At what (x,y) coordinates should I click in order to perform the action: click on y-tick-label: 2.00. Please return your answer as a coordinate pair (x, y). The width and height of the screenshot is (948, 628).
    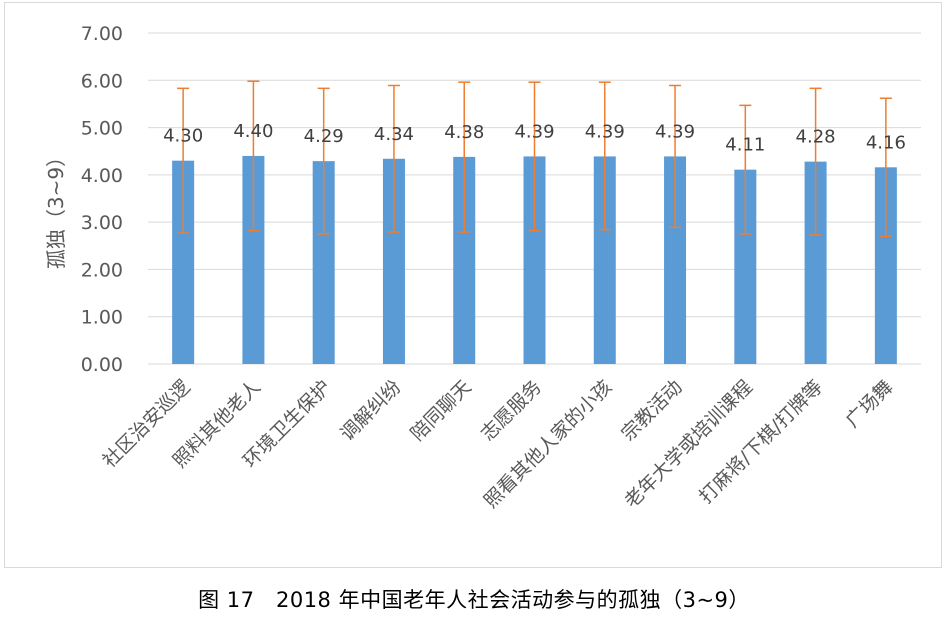
    Looking at the image, I should click on (102, 270).